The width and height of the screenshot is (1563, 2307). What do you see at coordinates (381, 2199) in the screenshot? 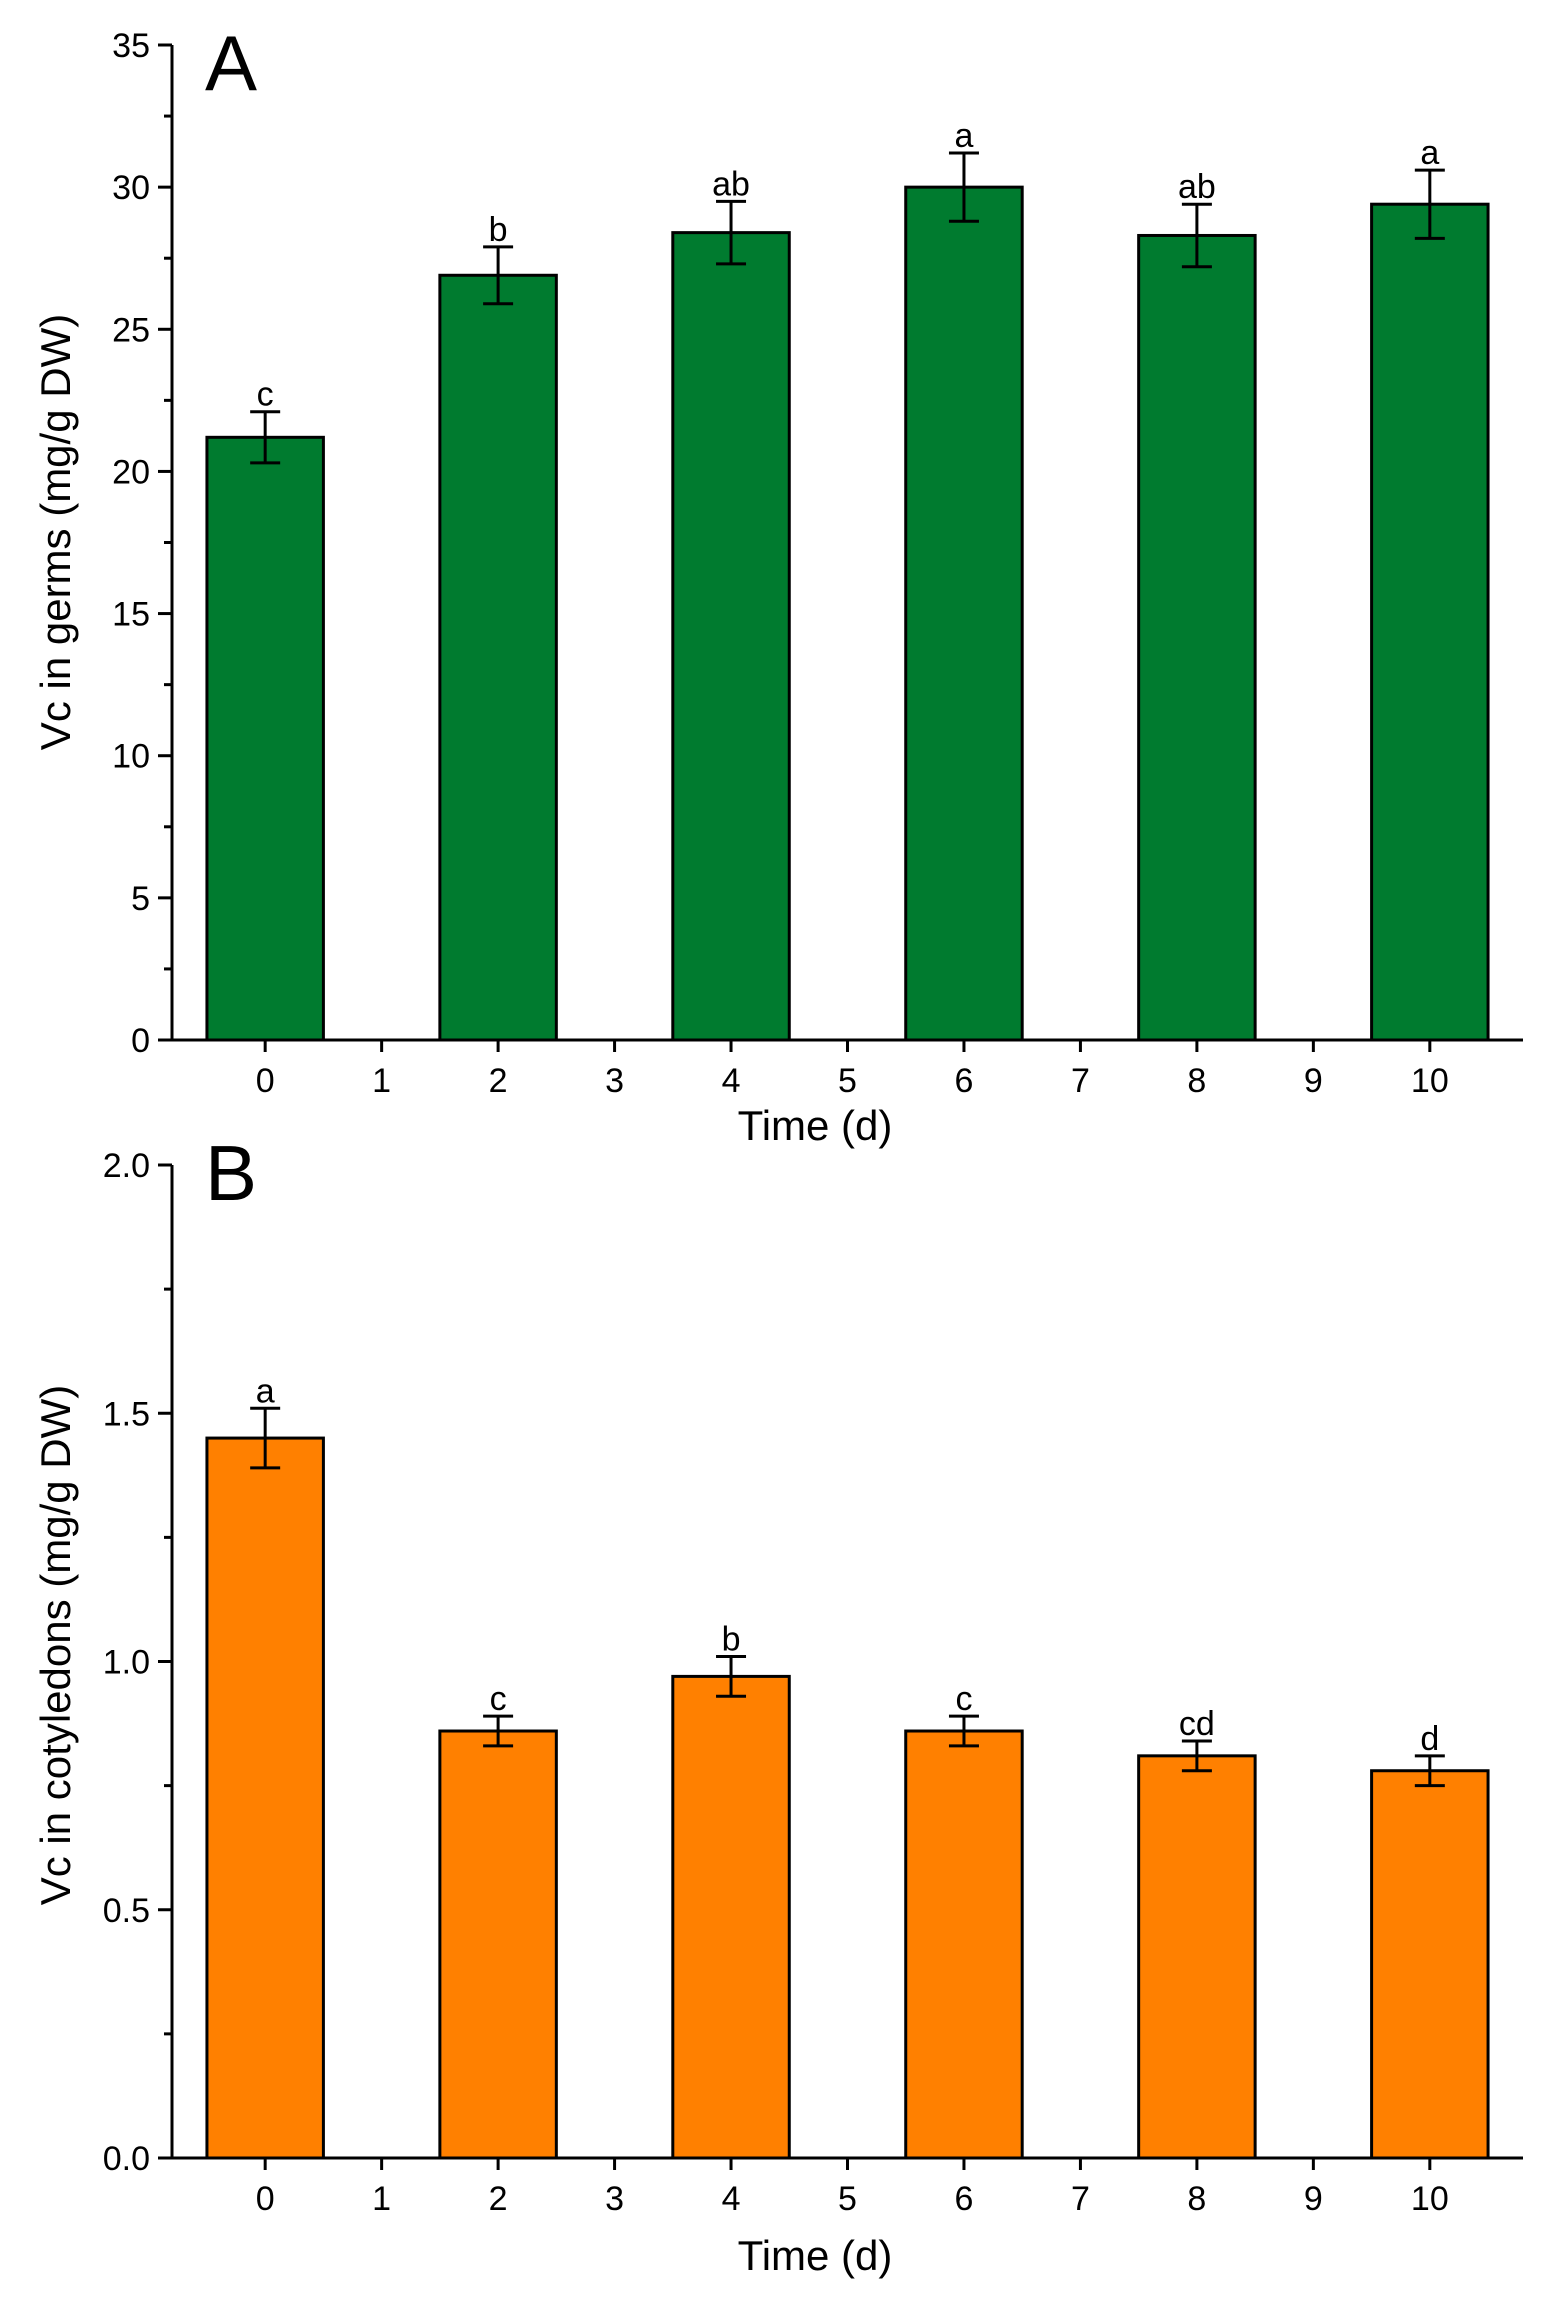
I see `panel-b-x-tick-label-1: 1` at bounding box center [381, 2199].